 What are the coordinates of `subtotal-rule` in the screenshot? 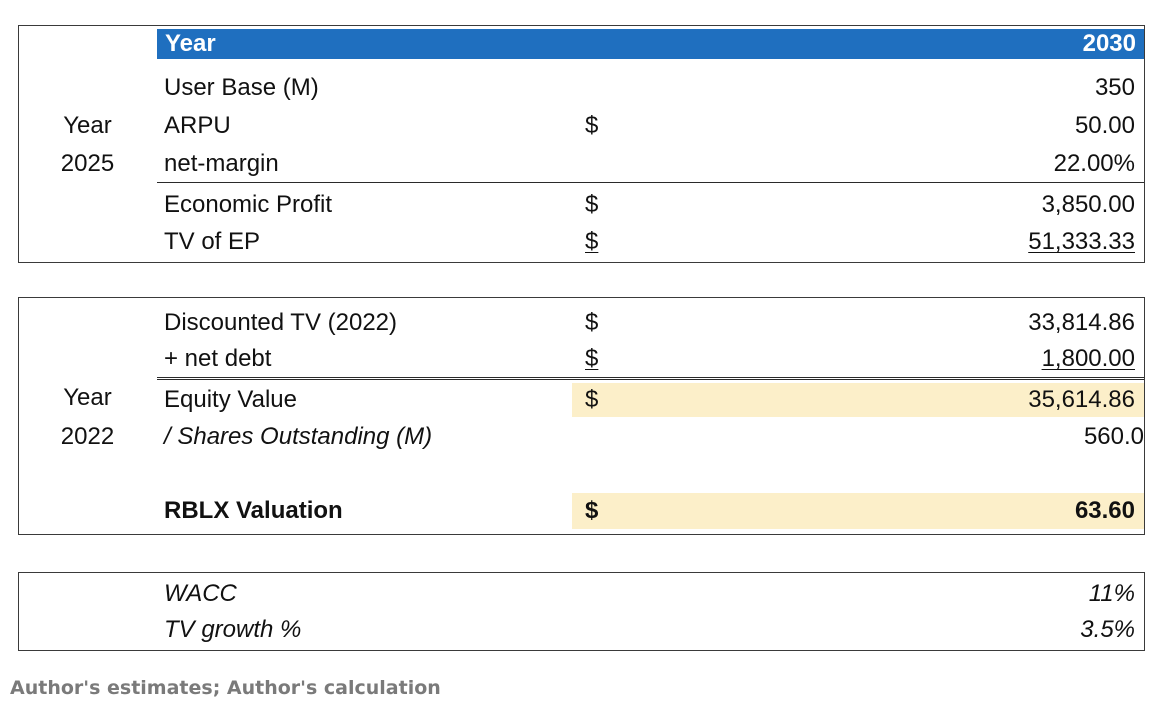 It's located at (650, 182).